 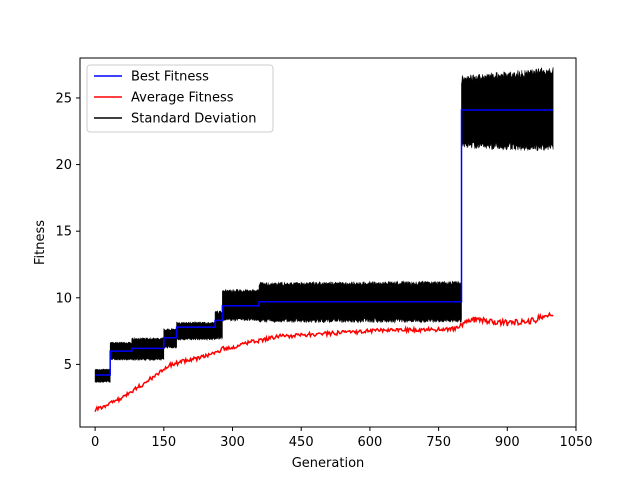 I want to click on x-tick-label: 750, so click(x=438, y=442).